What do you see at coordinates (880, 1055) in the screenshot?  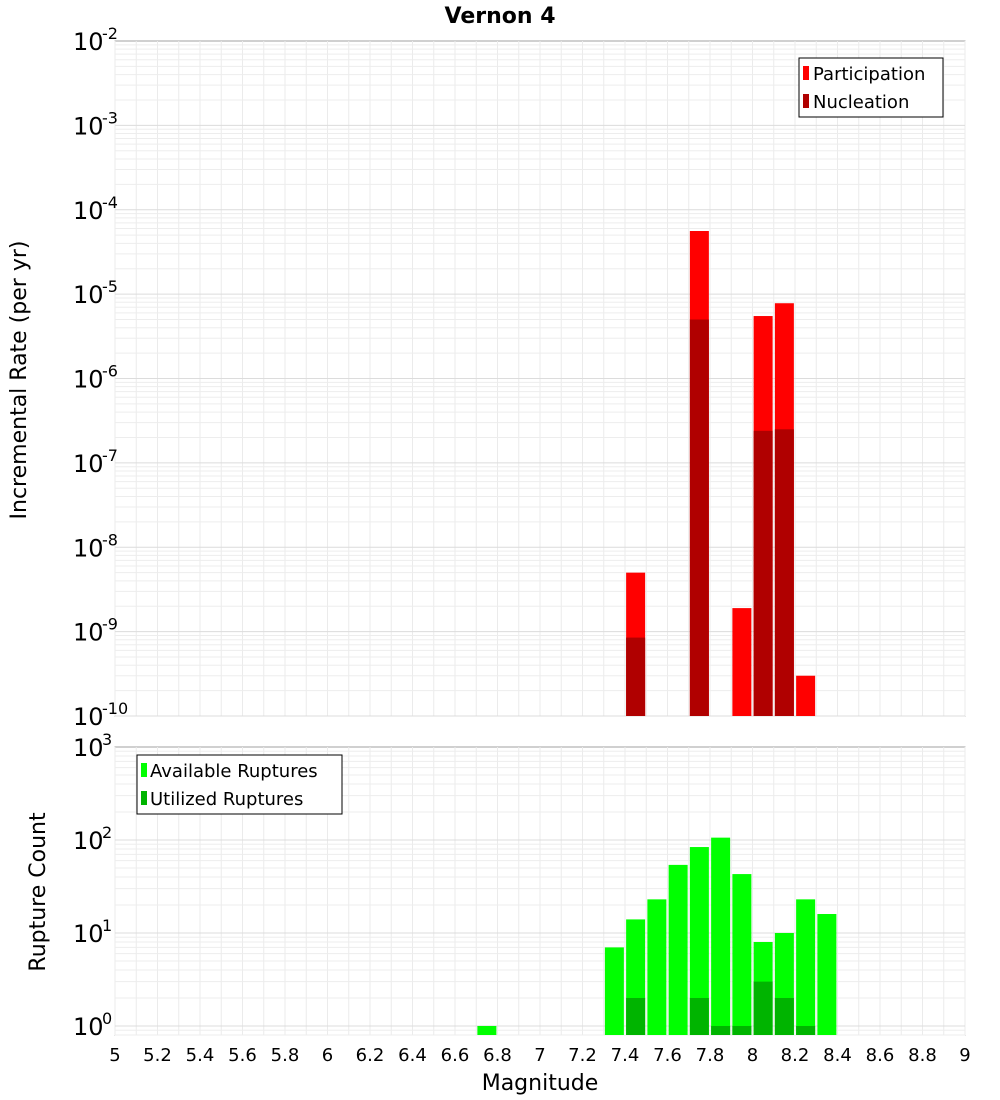 I see `x-tick-label: 8.6` at bounding box center [880, 1055].